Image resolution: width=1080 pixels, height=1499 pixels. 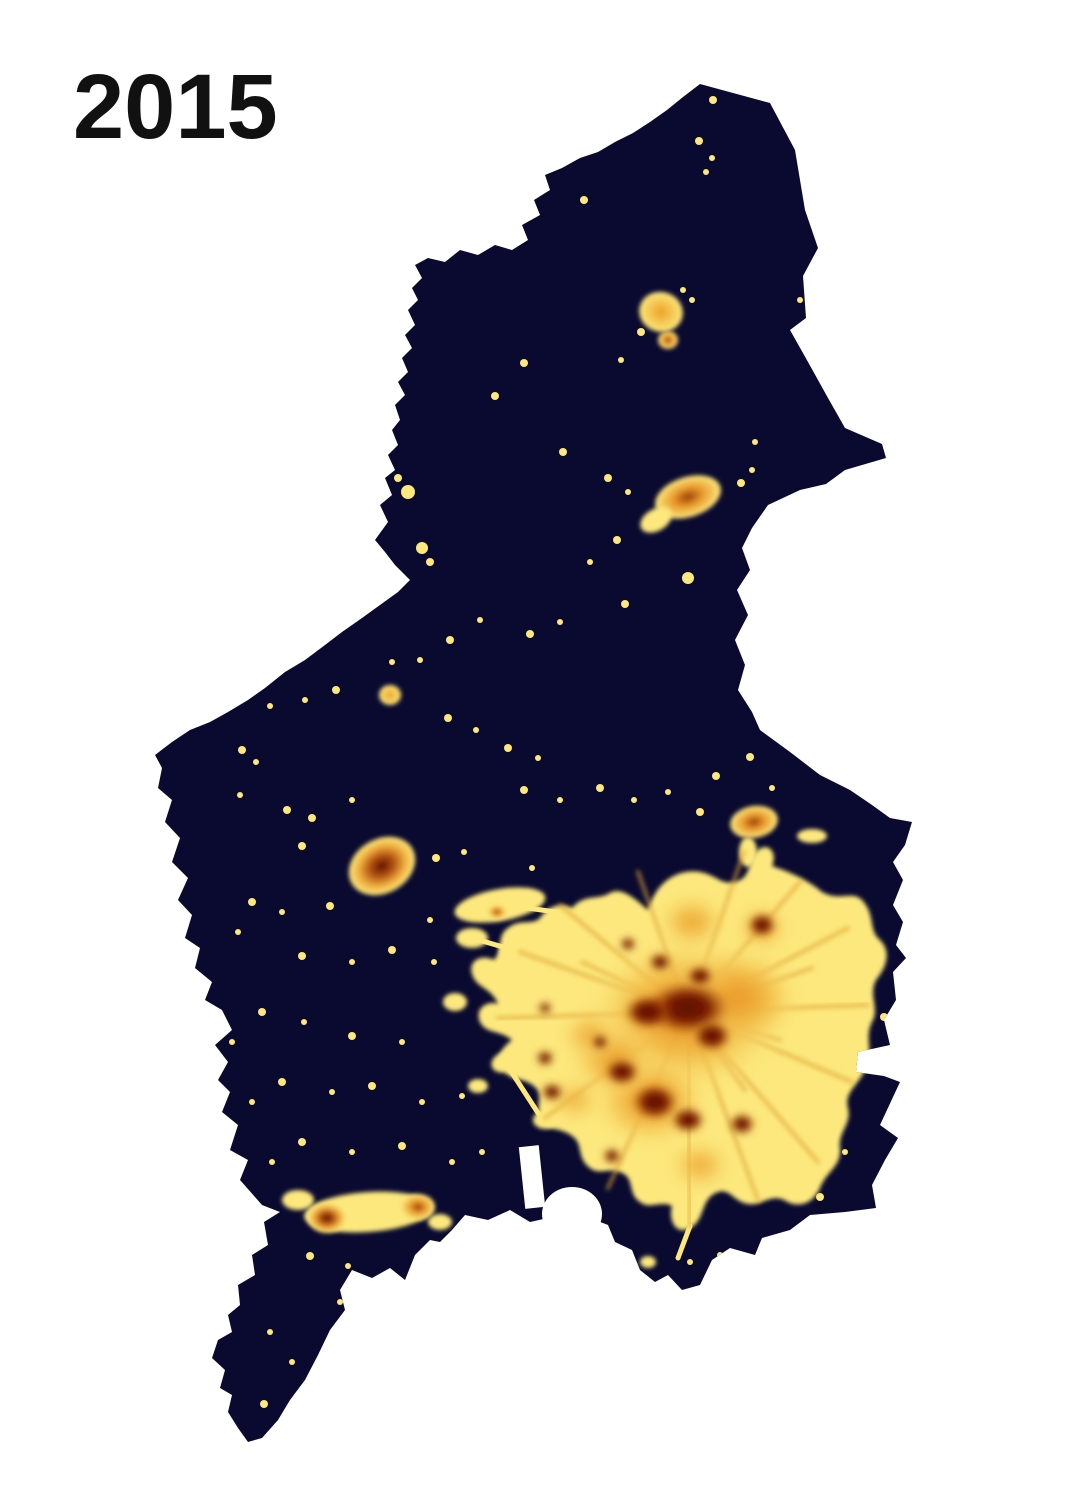 I want to click on year-label: 2015, so click(x=175, y=107).